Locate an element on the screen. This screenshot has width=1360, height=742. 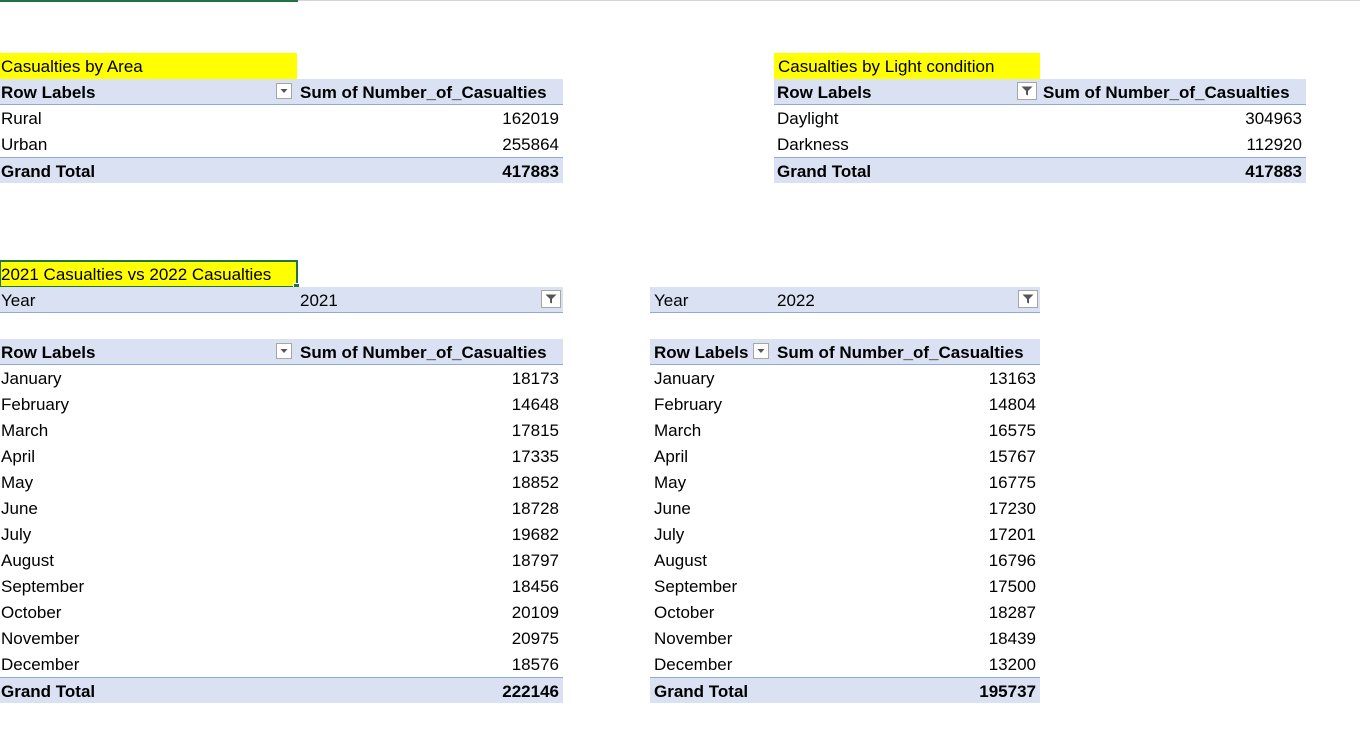
table-row: Urban 255864 is located at coordinates (281, 144).